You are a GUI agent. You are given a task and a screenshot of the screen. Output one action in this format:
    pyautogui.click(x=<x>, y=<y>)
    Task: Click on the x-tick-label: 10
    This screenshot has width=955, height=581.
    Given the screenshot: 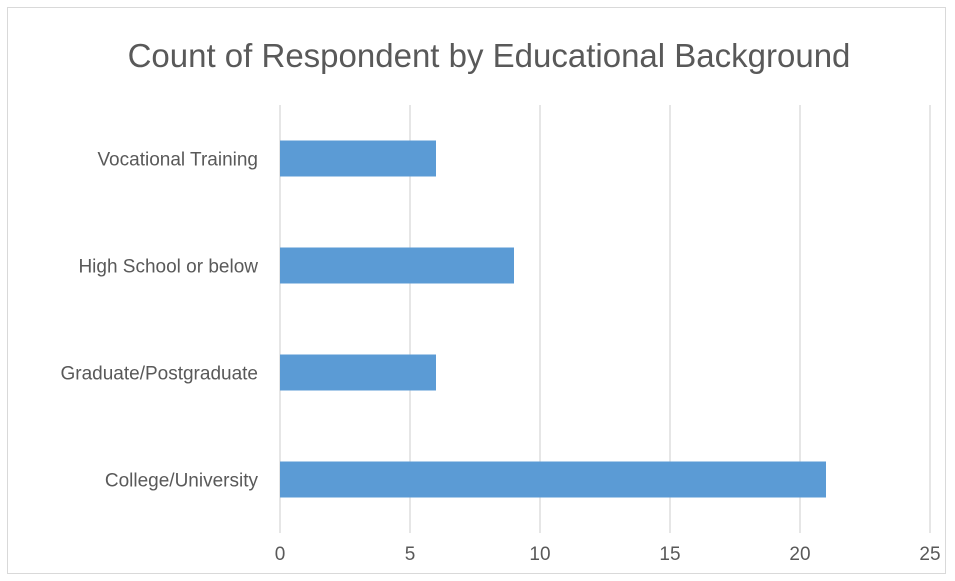 What is the action you would take?
    pyautogui.click(x=539, y=554)
    